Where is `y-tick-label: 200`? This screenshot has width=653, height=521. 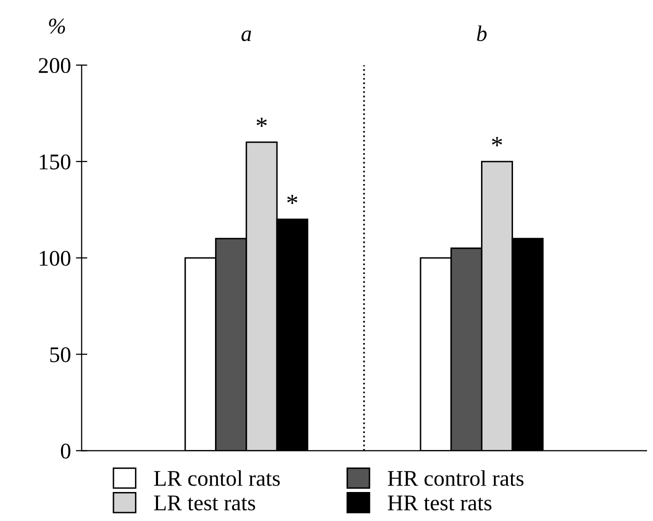
y-tick-label: 200 is located at coordinates (54, 66).